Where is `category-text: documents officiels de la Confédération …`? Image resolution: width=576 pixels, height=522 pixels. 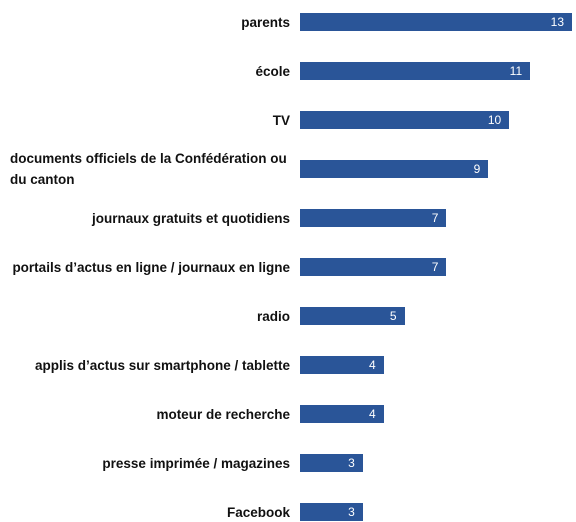
category-text: documents officiels de la Confédération … is located at coordinates (148, 169).